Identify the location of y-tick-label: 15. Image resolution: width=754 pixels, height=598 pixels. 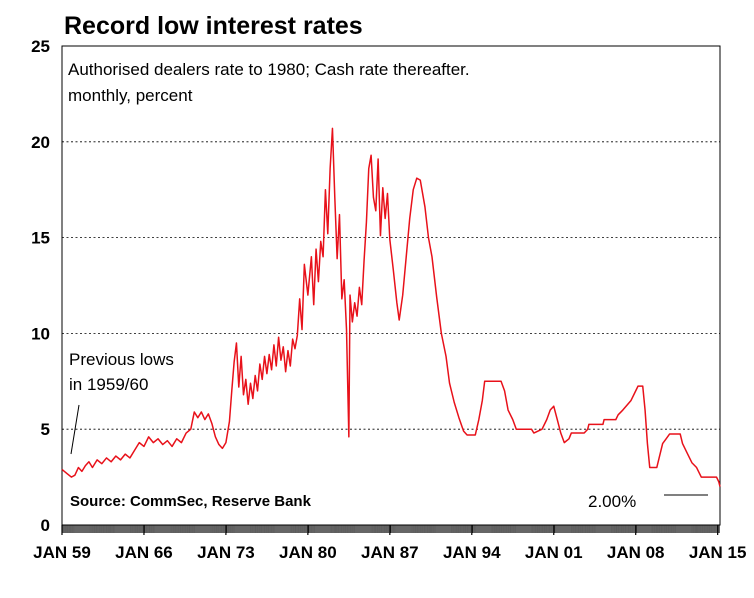
(40, 238).